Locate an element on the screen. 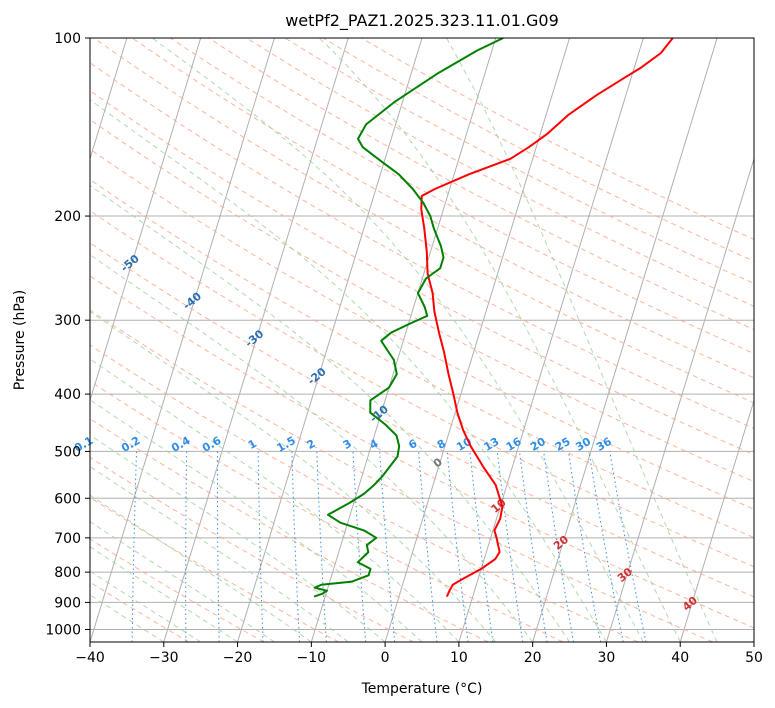 The height and width of the screenshot is (708, 775). y-tick-label: 900 is located at coordinates (67, 603).